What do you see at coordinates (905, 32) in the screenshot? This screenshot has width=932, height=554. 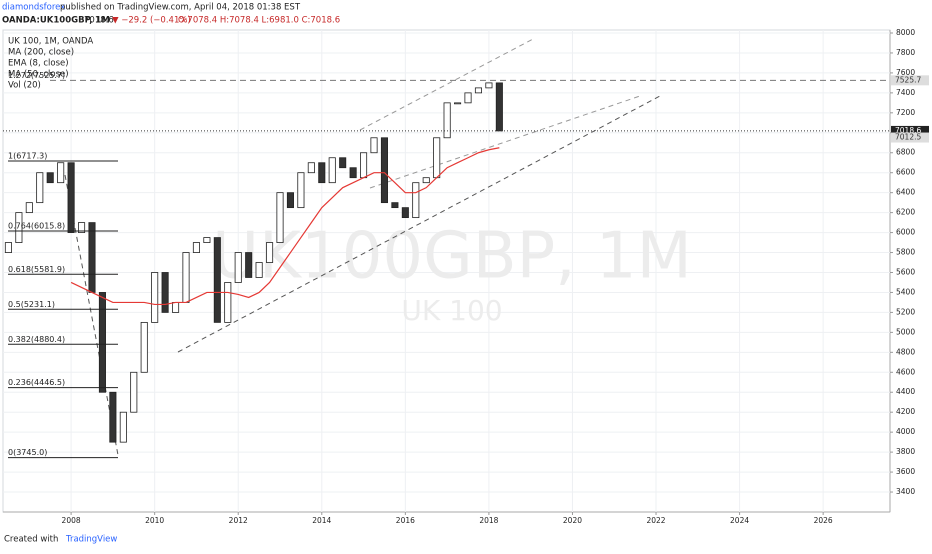 I see `y-tick-label: 8000` at bounding box center [905, 32].